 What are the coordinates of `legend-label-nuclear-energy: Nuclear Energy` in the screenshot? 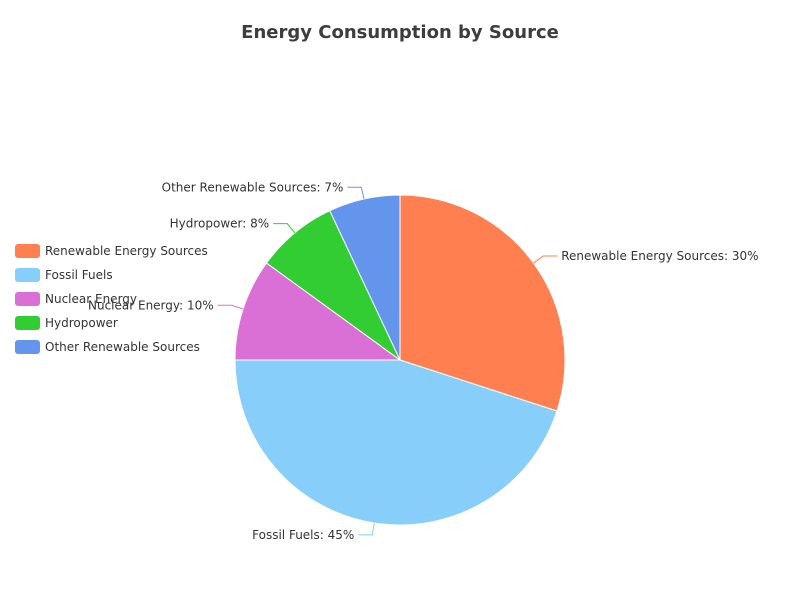 It's located at (91, 299).